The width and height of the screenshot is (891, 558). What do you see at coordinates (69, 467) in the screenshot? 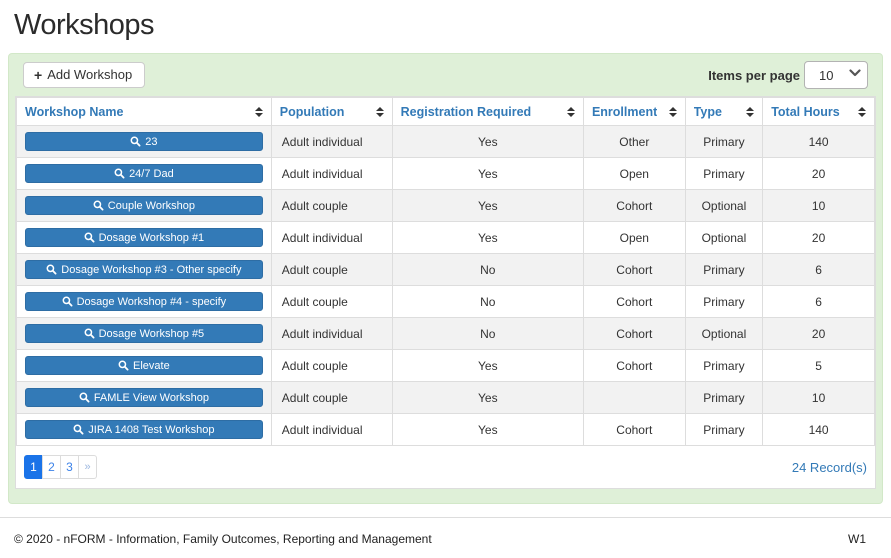
I see `page-button: 3` at bounding box center [69, 467].